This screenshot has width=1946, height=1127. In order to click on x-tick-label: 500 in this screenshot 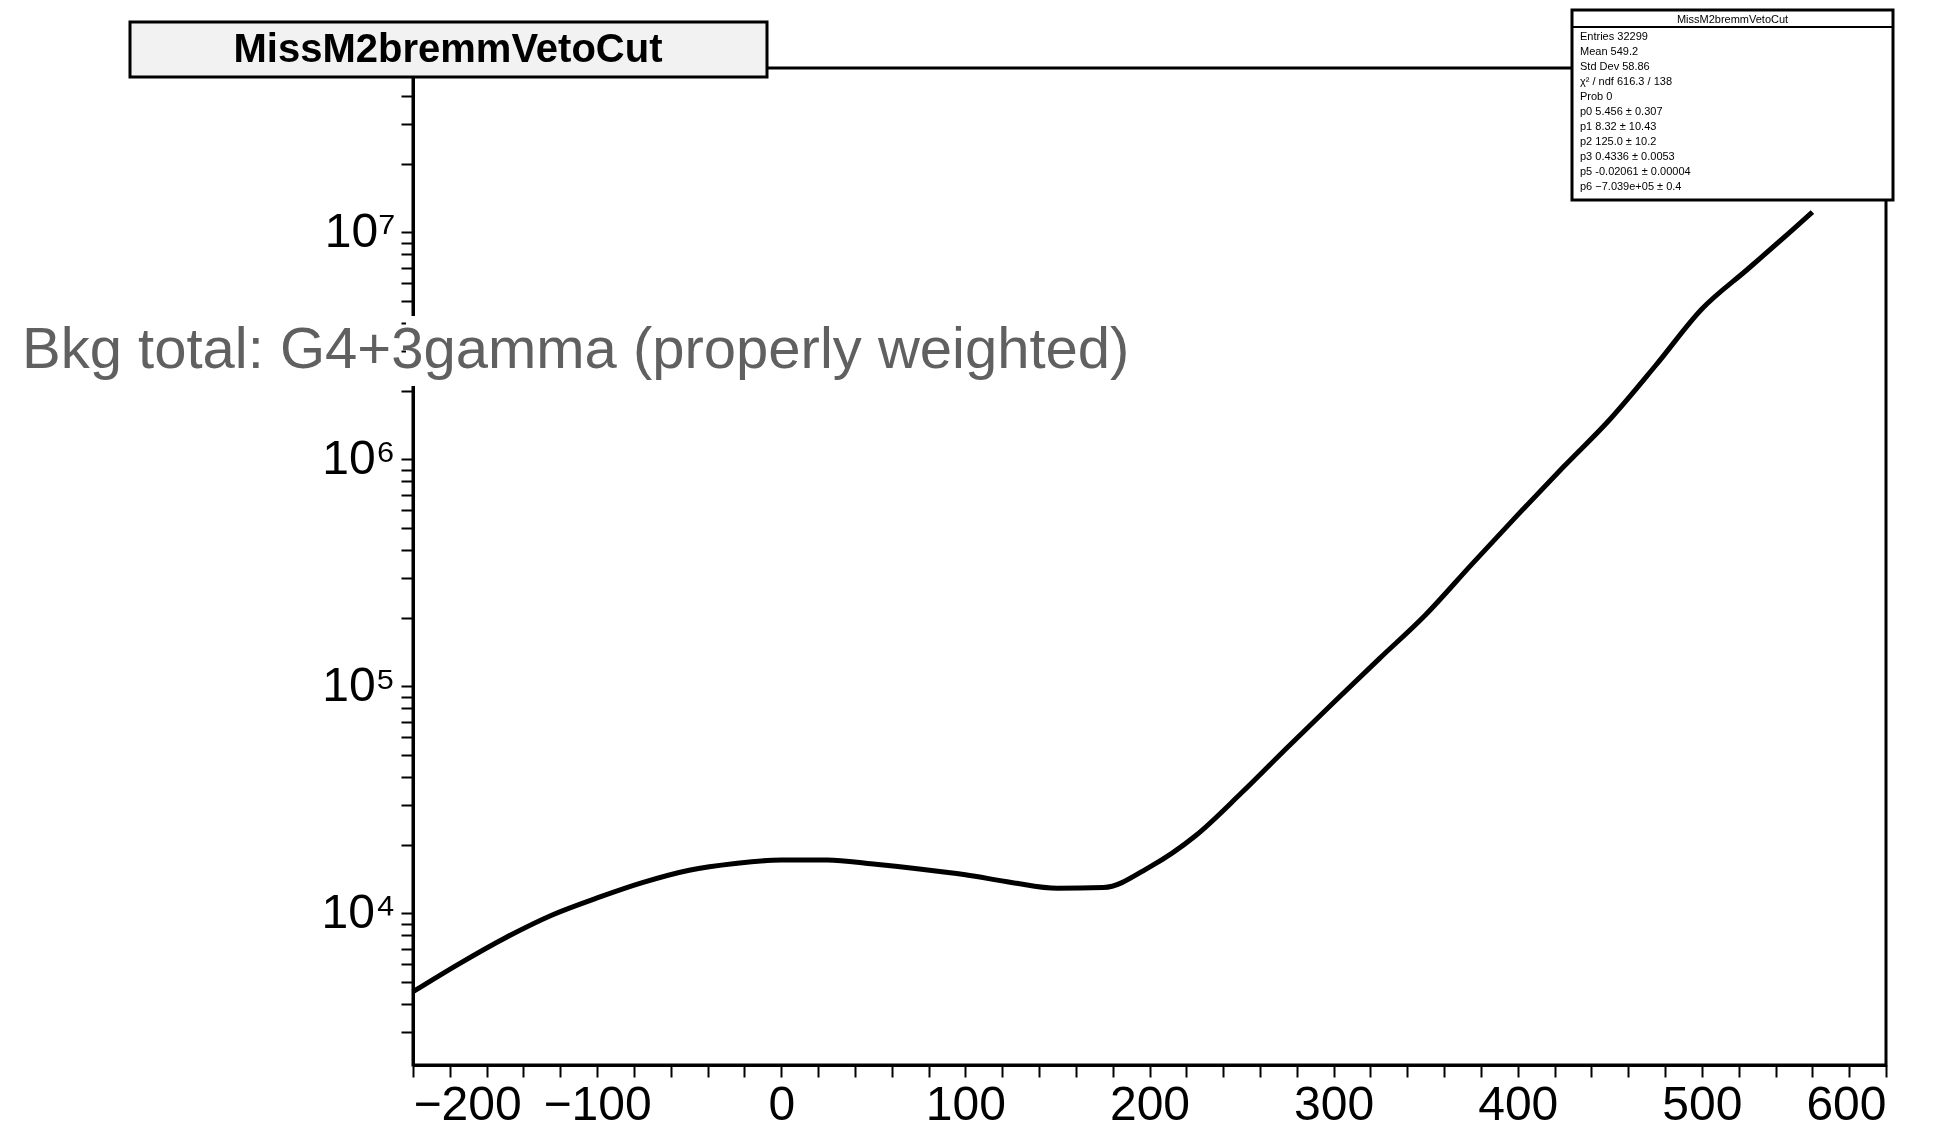, I will do `click(1702, 1101)`.